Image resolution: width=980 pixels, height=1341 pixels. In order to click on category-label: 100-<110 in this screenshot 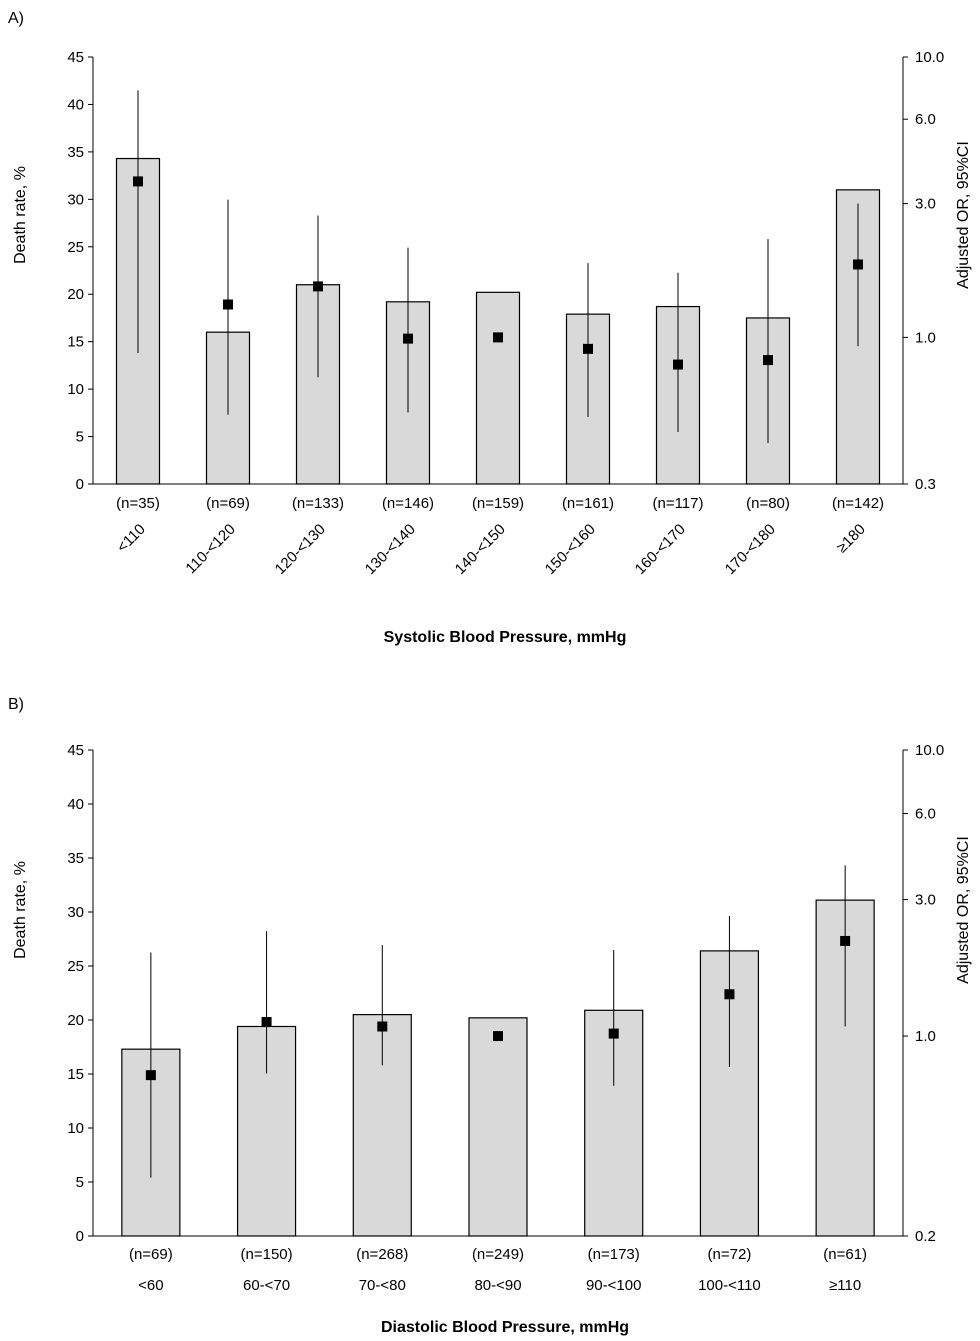, I will do `click(729, 1285)`.